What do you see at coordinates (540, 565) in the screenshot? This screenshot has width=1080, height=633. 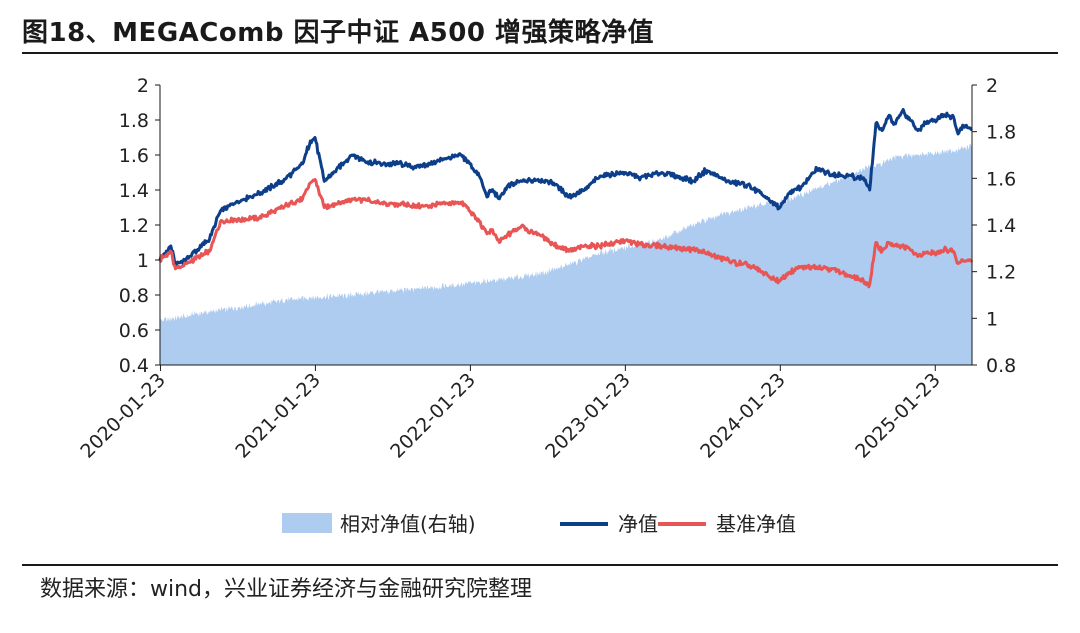 I see `source-rule` at bounding box center [540, 565].